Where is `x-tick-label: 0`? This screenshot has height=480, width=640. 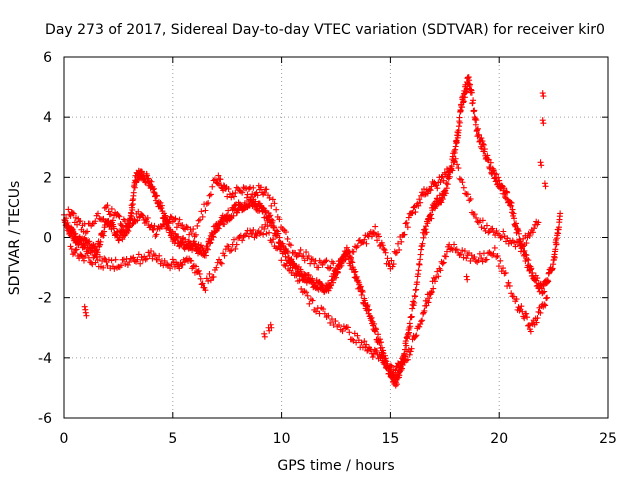 x-tick-label: 0 is located at coordinates (64, 439).